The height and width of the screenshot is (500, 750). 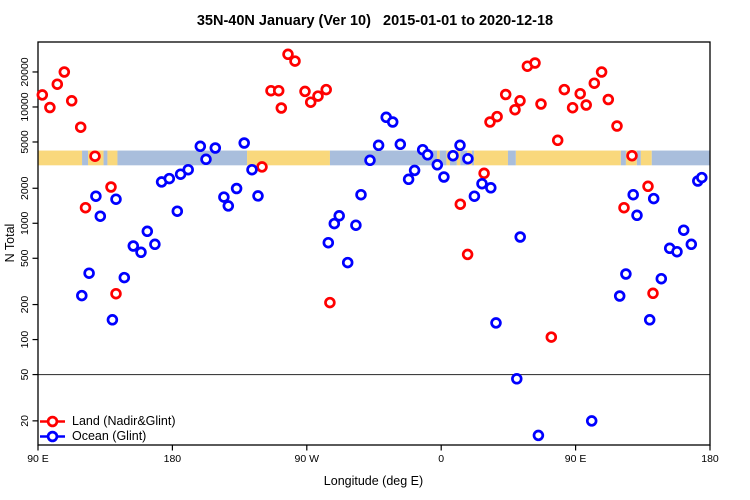 I want to click on y-axis-label-wrap: N Total, so click(x=9, y=243).